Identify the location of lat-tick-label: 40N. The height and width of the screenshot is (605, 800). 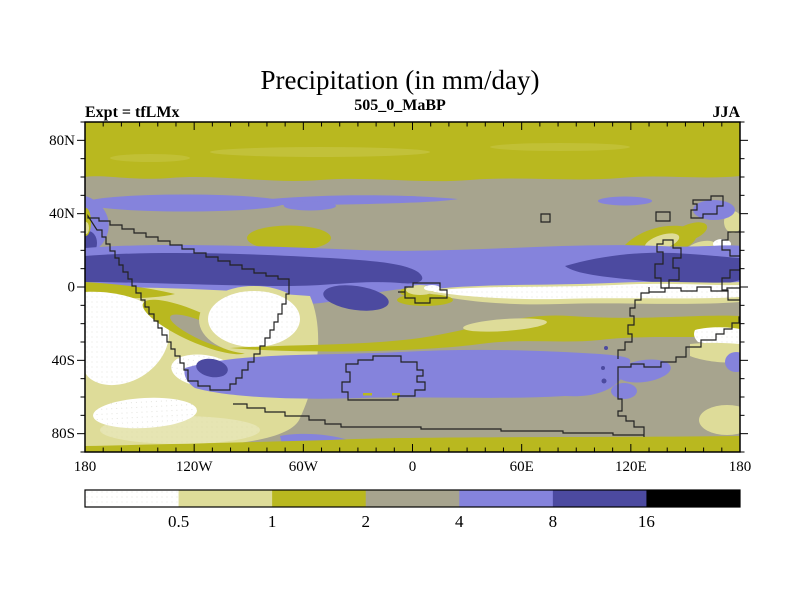
(62, 214).